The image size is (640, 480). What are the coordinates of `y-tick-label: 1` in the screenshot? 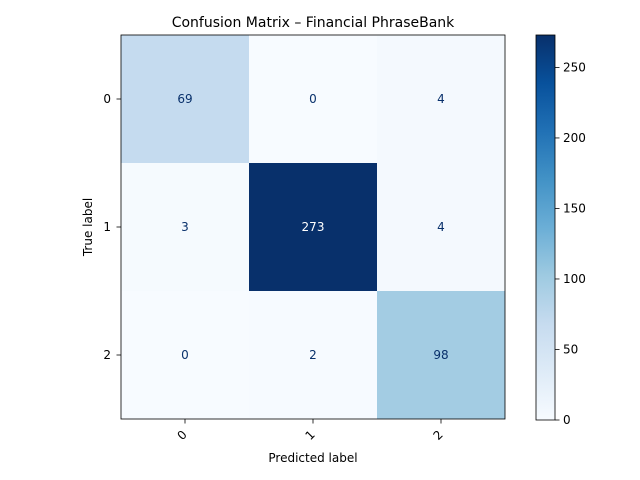 It's located at (107, 227).